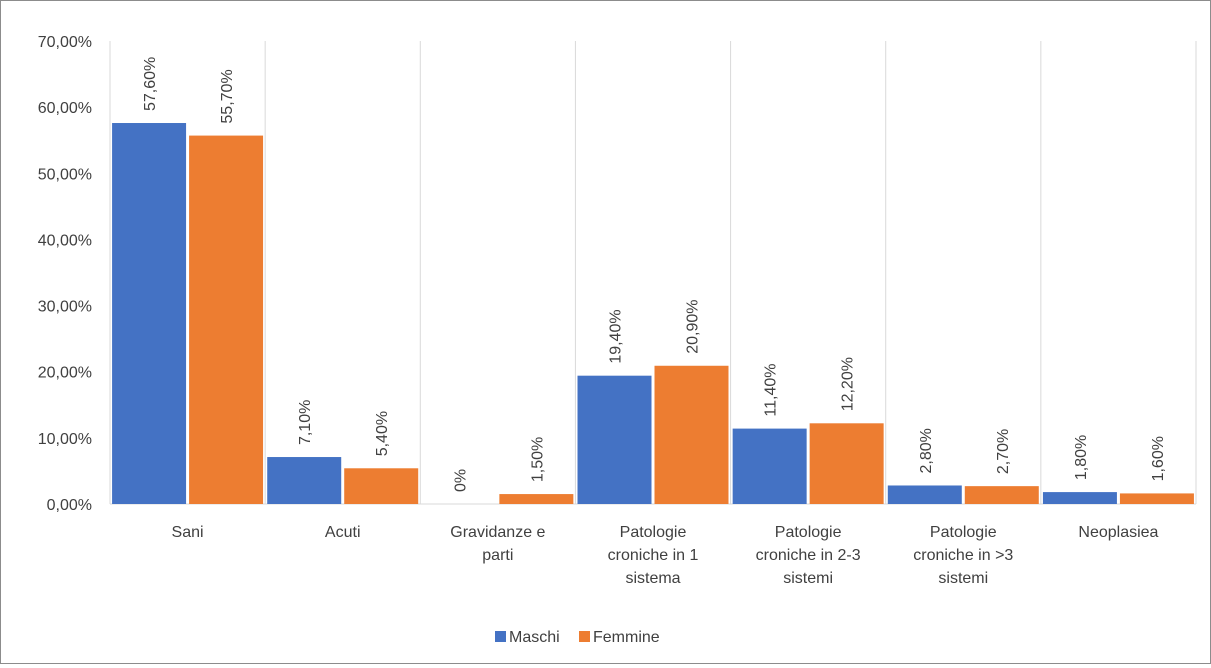 The width and height of the screenshot is (1211, 668). What do you see at coordinates (1158, 458) in the screenshot?
I see `data-label: 1,60%` at bounding box center [1158, 458].